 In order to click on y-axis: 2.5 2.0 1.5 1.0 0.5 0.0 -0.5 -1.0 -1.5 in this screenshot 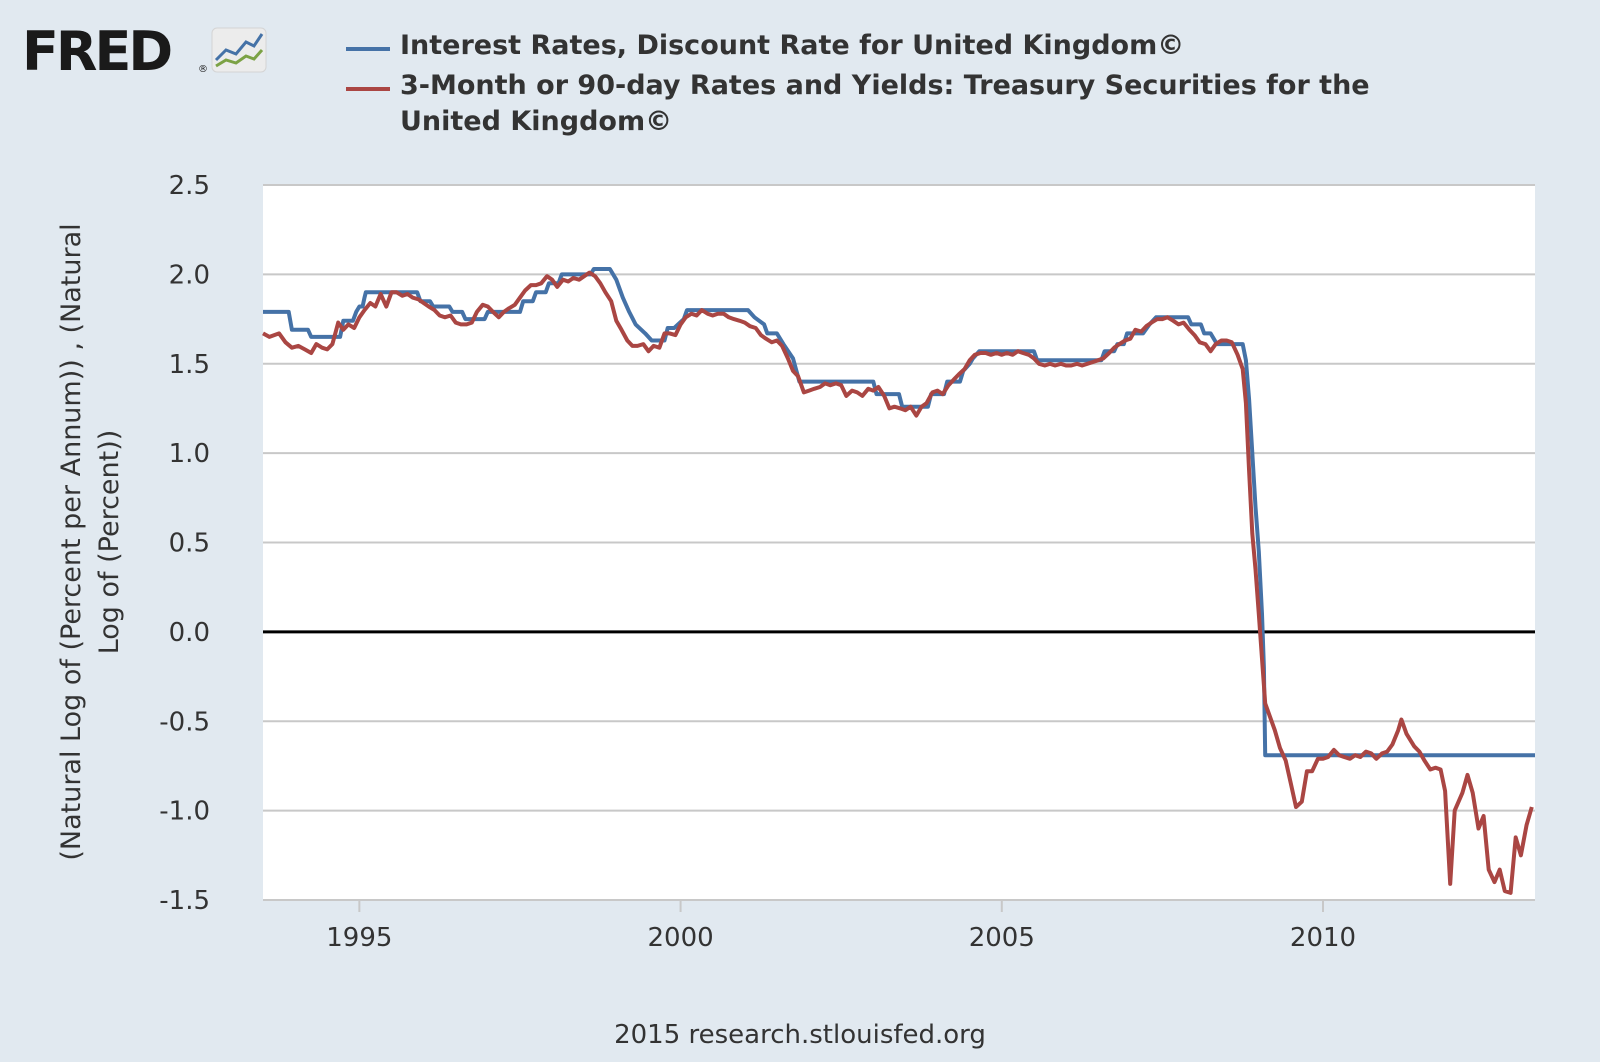, I will do `click(184, 543)`.